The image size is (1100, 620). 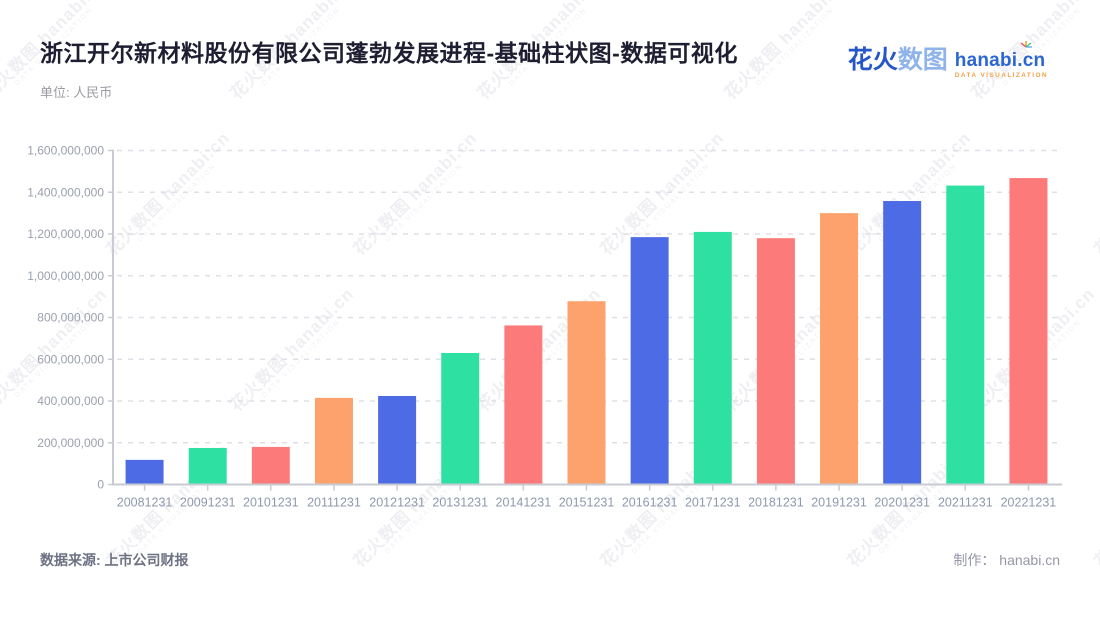 I want to click on page-title: 浙江开尔新材料股份有限公司蓬勃发展进程-基础柱状图-数据可视化, so click(x=389, y=53).